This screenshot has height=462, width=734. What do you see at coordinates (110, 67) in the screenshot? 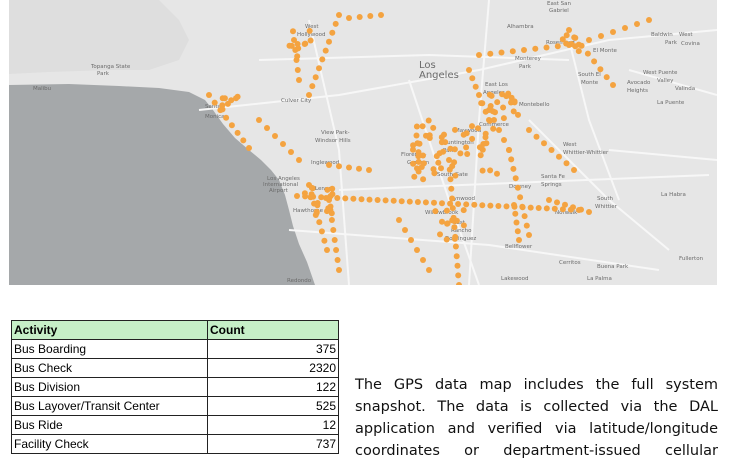
I see `map-place-label: Topanga State` at bounding box center [110, 67].